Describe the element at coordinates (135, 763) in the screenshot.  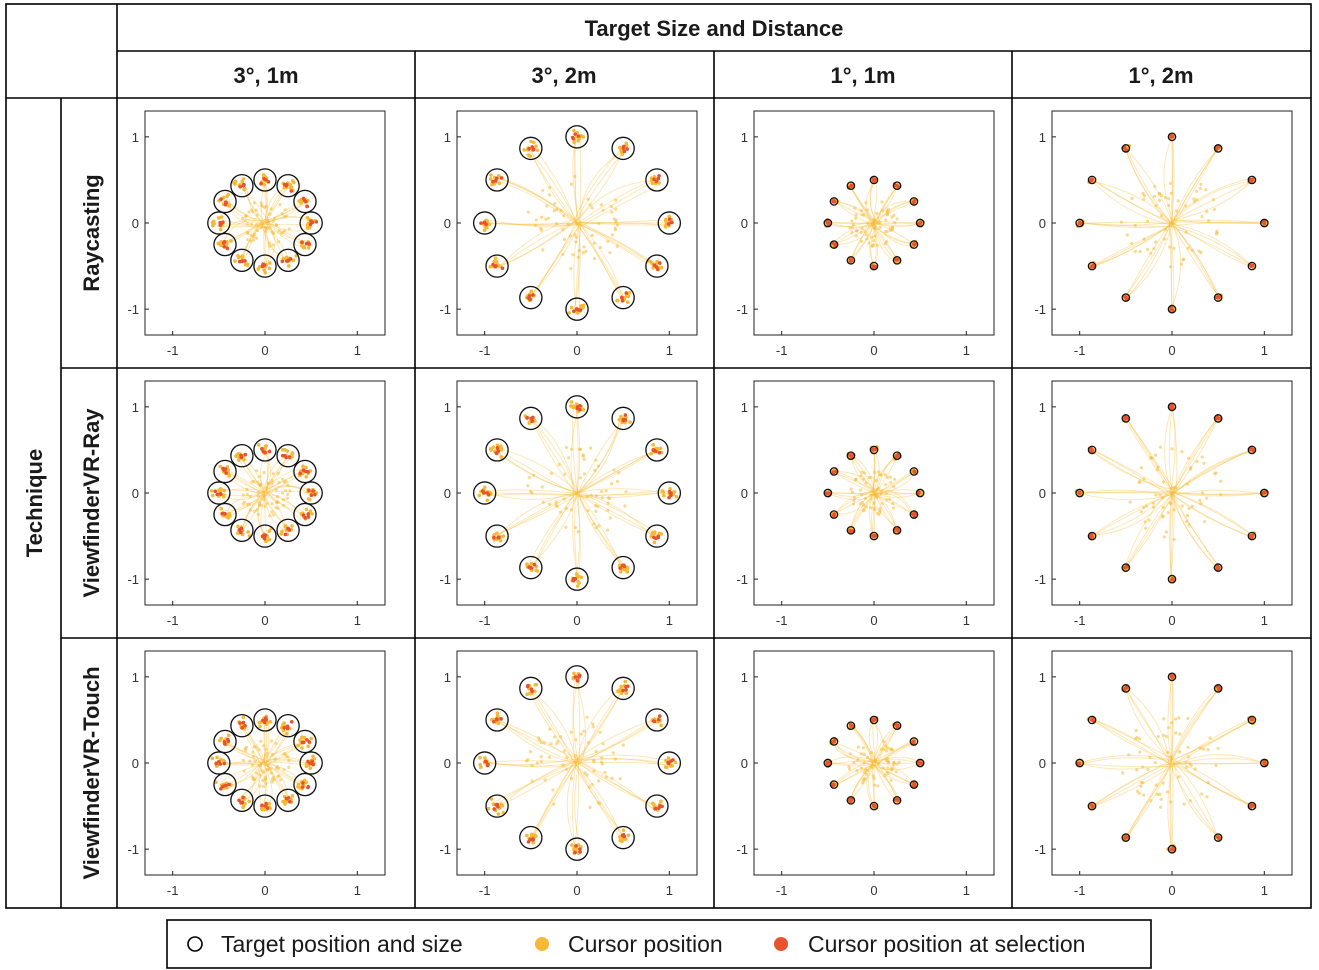
I see `y-tick-label: 0` at that location.